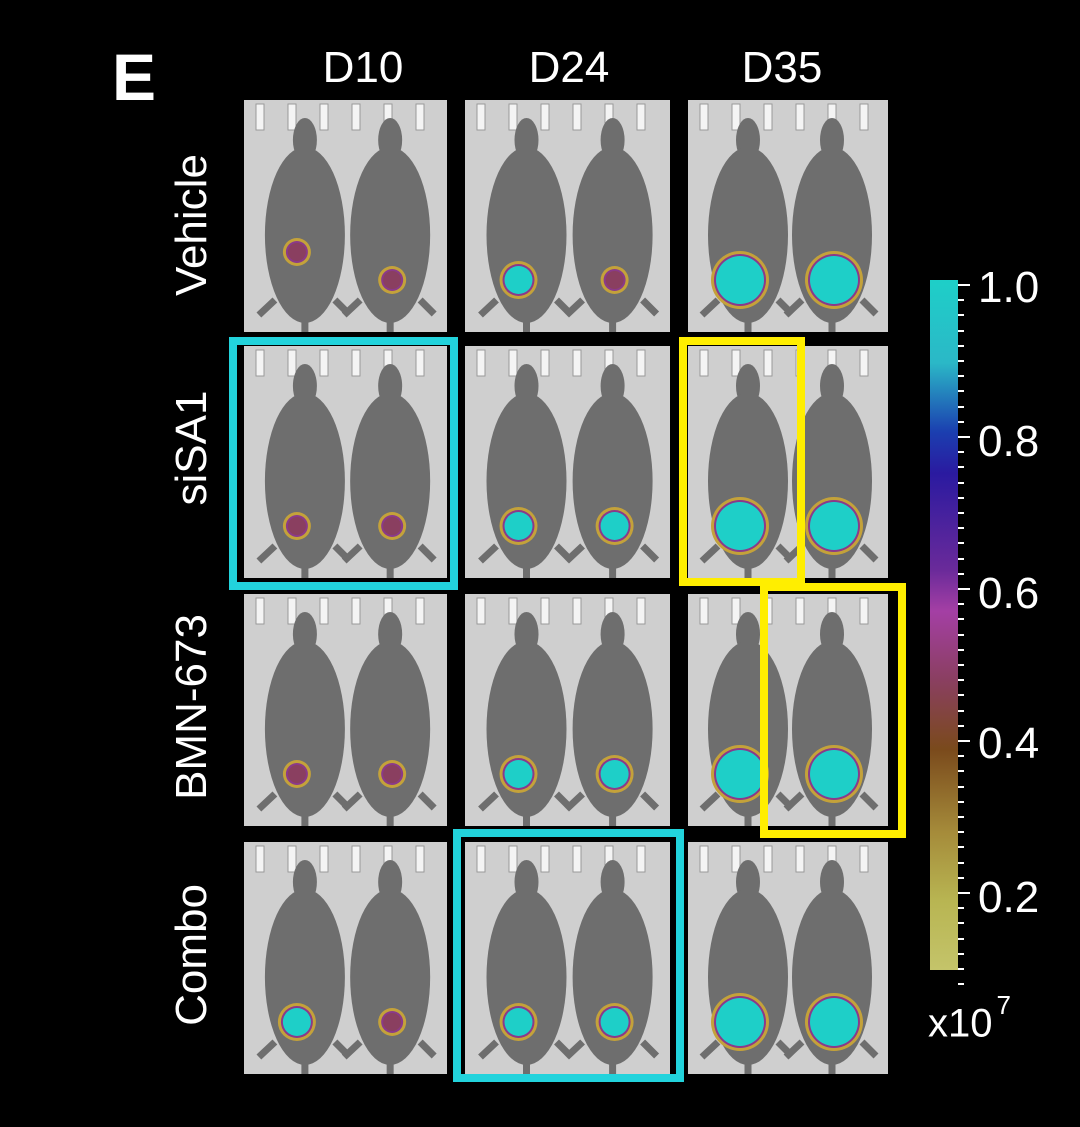 Image resolution: width=1080 pixels, height=1127 pixels. Describe the element at coordinates (1003, 1005) in the screenshot. I see `colorbar-unit-exponent: 7` at that location.